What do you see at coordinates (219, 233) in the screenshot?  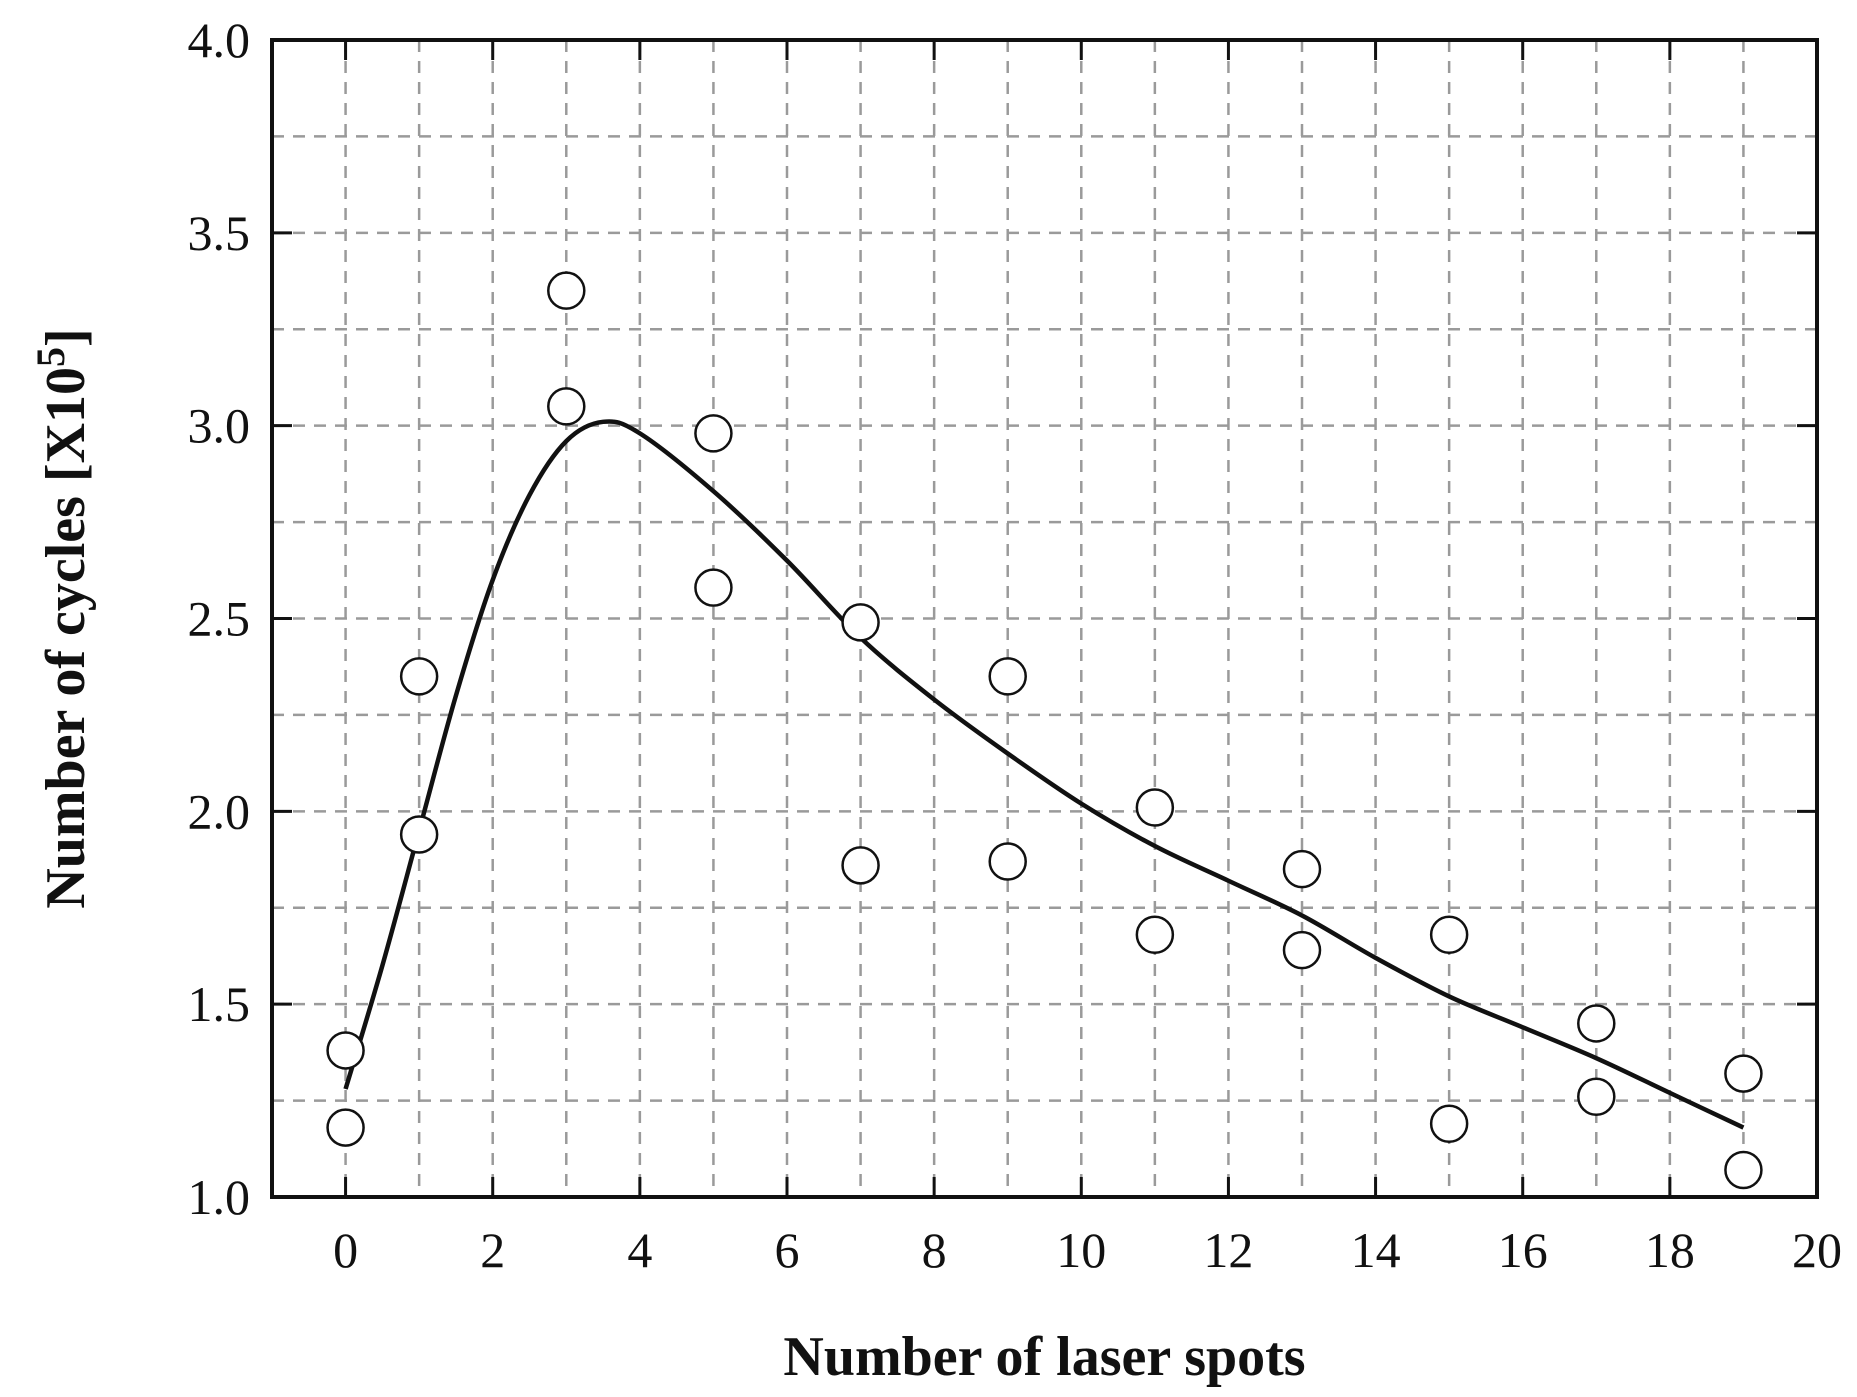 I see `y-tick-label: 3.5` at bounding box center [219, 233].